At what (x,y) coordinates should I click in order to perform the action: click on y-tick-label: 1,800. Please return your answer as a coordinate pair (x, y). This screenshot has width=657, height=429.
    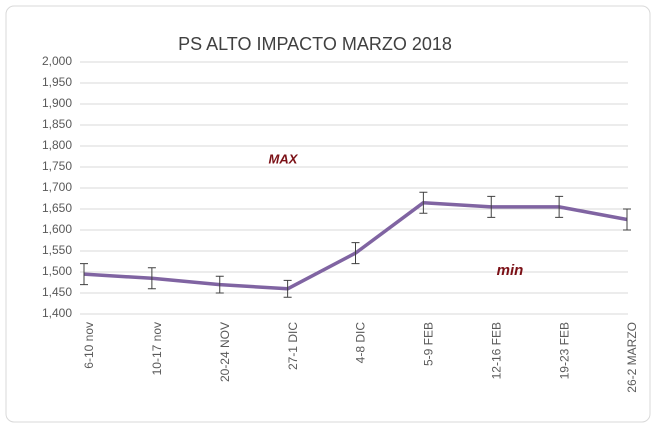
    Looking at the image, I should click on (57, 145).